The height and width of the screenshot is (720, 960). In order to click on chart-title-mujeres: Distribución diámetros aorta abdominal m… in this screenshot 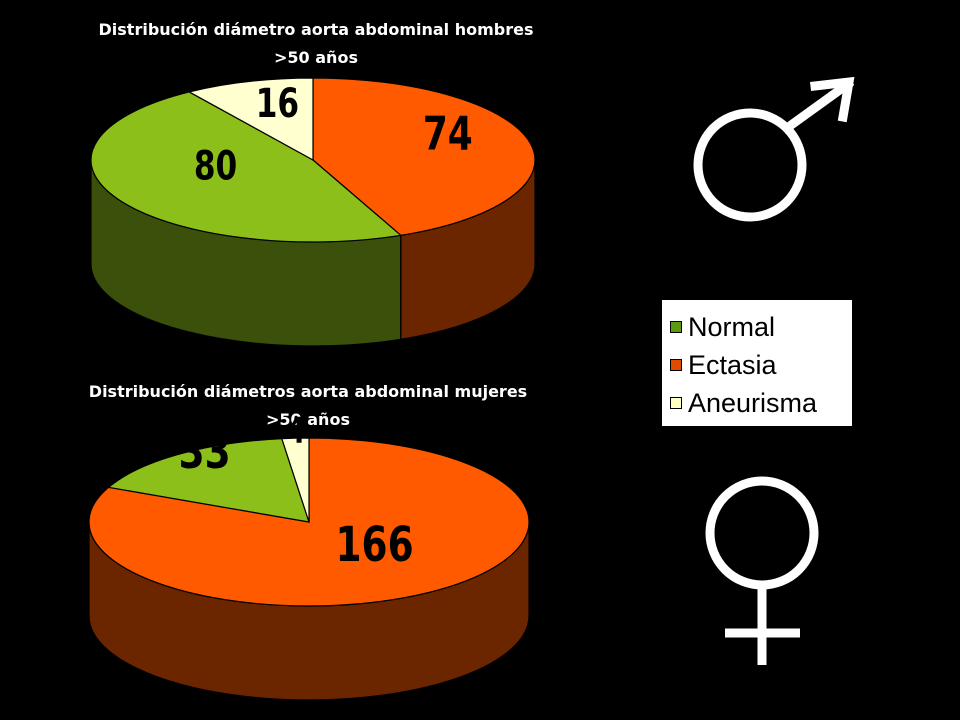, I will do `click(308, 391)`.